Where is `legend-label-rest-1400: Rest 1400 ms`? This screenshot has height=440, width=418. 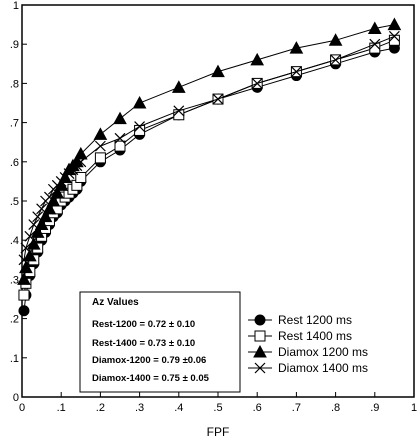 legend-label-rest-1400: Rest 1400 ms is located at coordinates (315, 336).